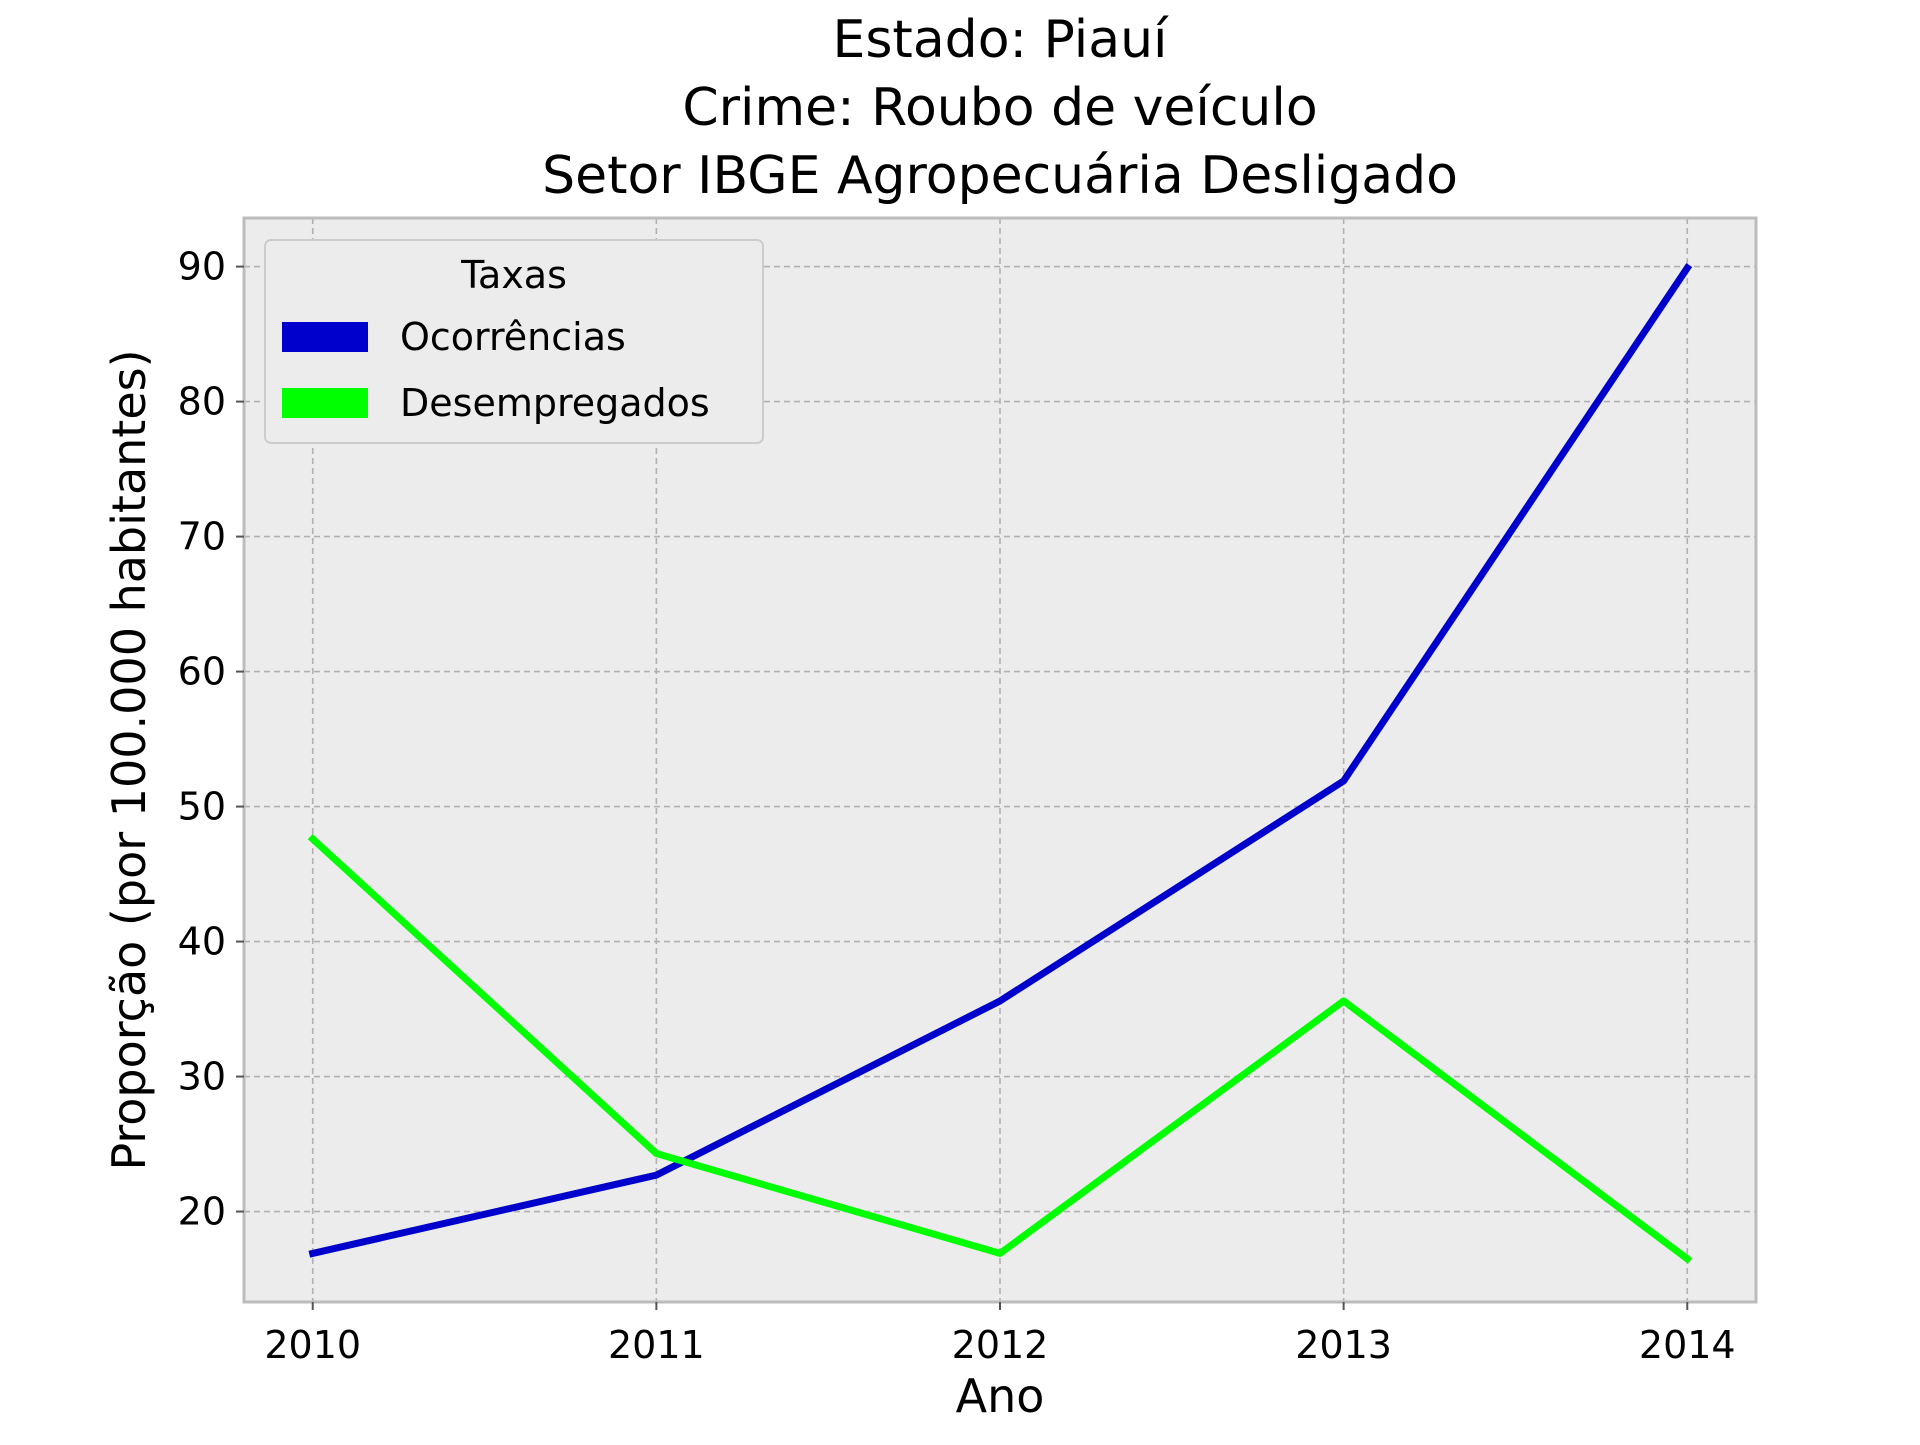 Image resolution: width=1920 pixels, height=1445 pixels. I want to click on y-tick-label: 20, so click(202, 1212).